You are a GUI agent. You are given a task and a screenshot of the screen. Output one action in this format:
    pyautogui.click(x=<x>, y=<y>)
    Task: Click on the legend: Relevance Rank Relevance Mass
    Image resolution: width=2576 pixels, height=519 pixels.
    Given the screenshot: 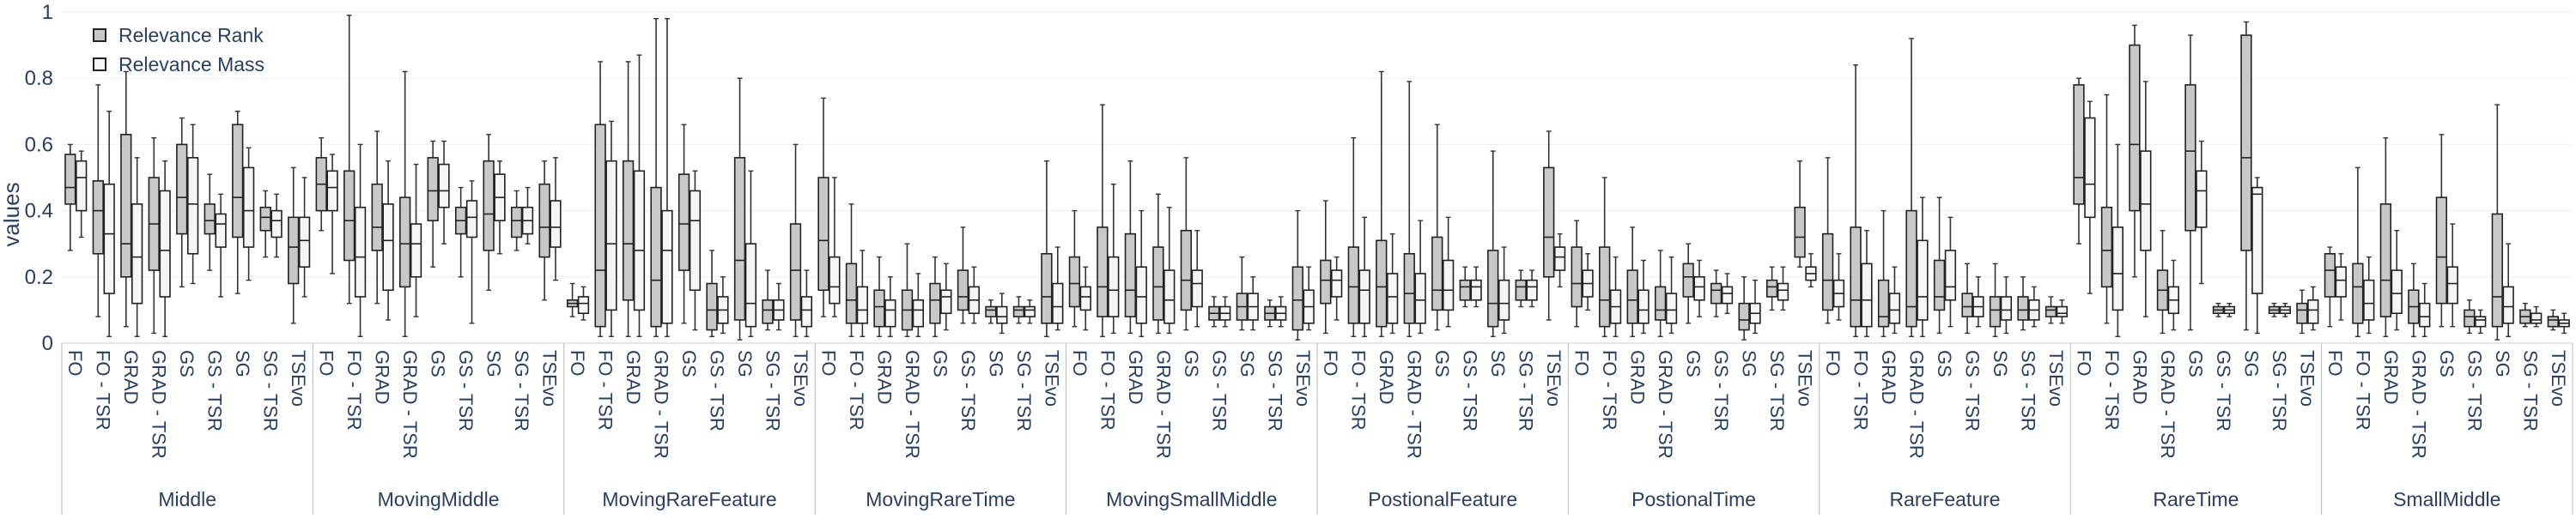 What is the action you would take?
    pyautogui.click(x=178, y=50)
    